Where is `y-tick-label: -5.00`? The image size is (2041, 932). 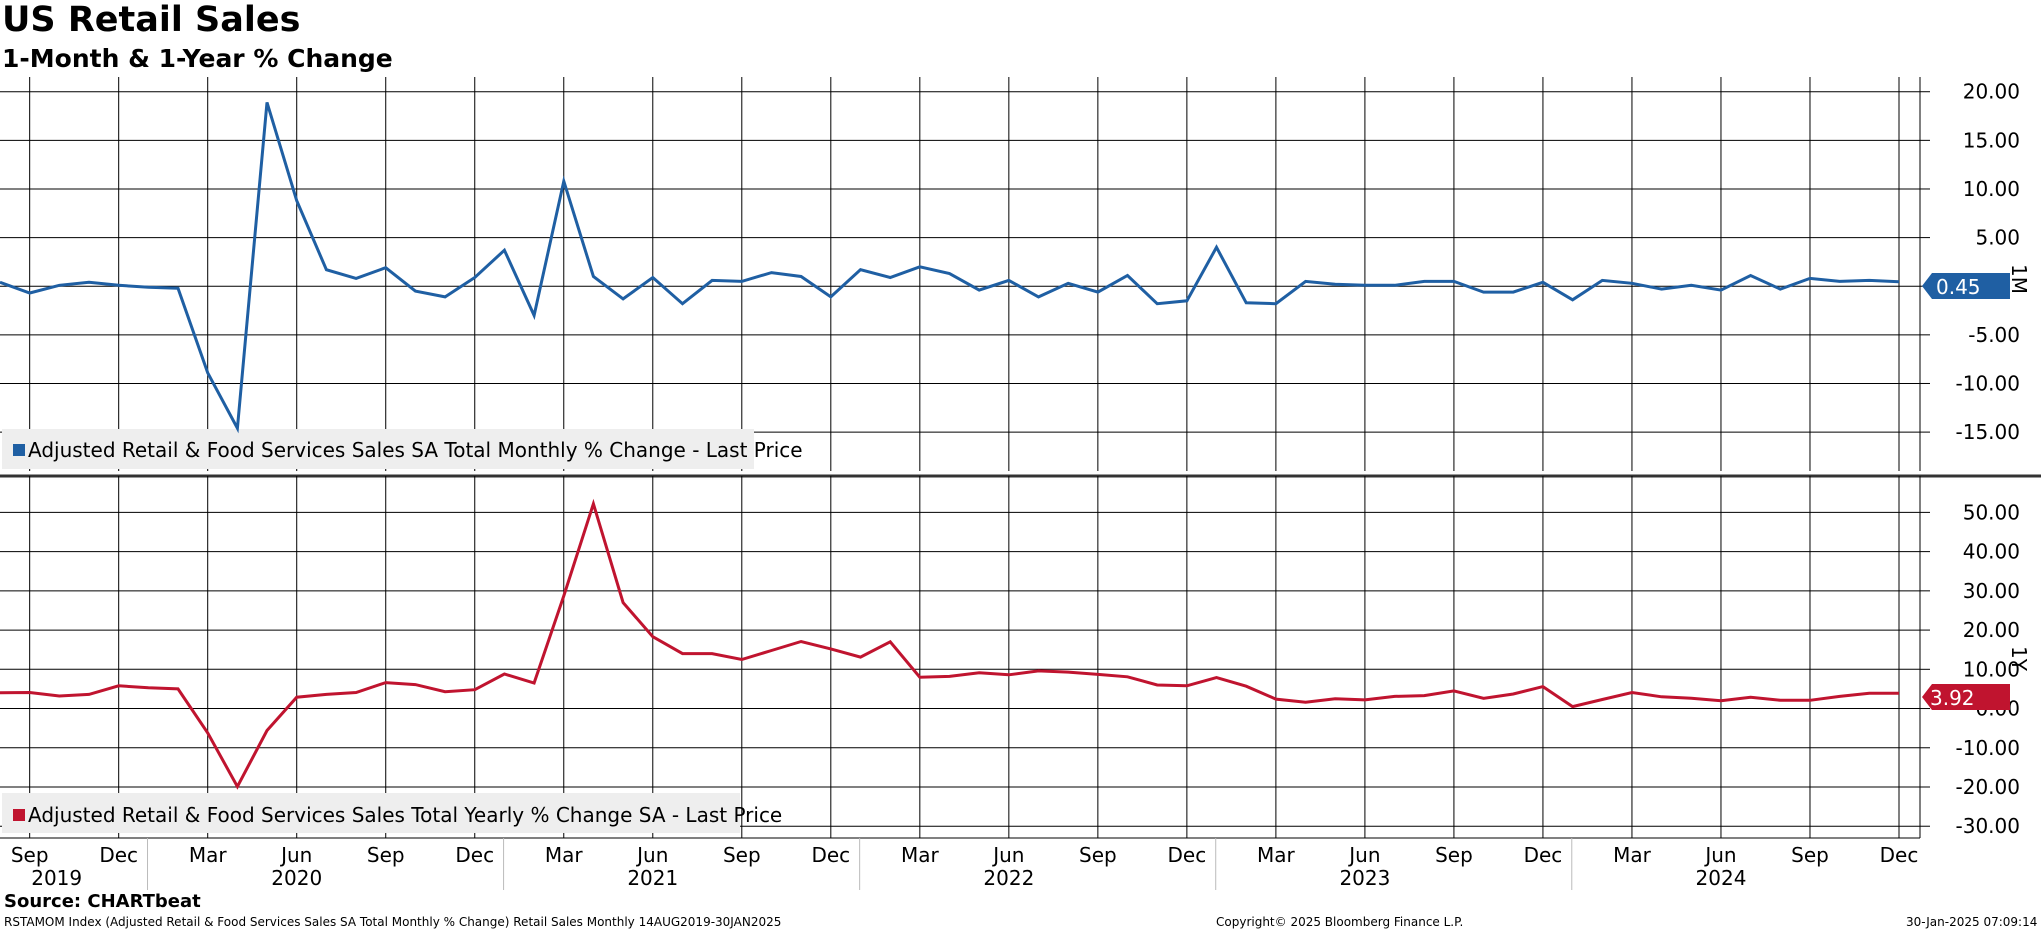
y-tick-label: -5.00 is located at coordinates (1994, 335).